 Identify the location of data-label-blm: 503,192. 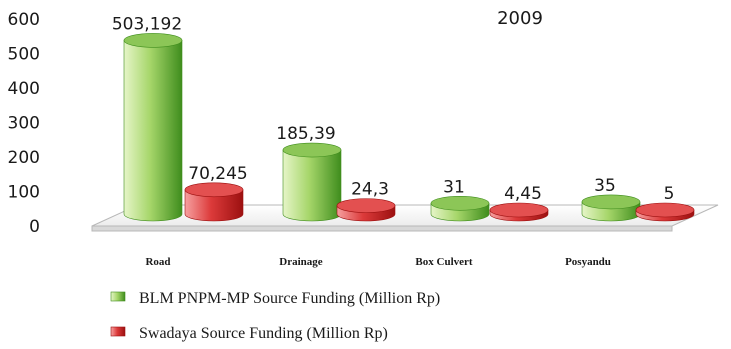
(147, 24).